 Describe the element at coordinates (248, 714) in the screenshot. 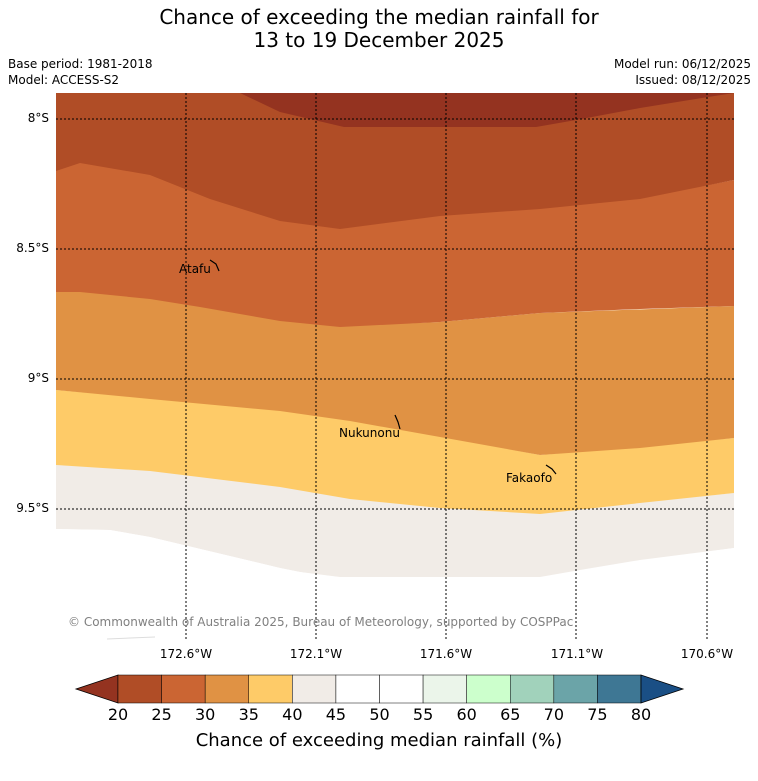

I see `colorbar-tick-label: 35` at that location.